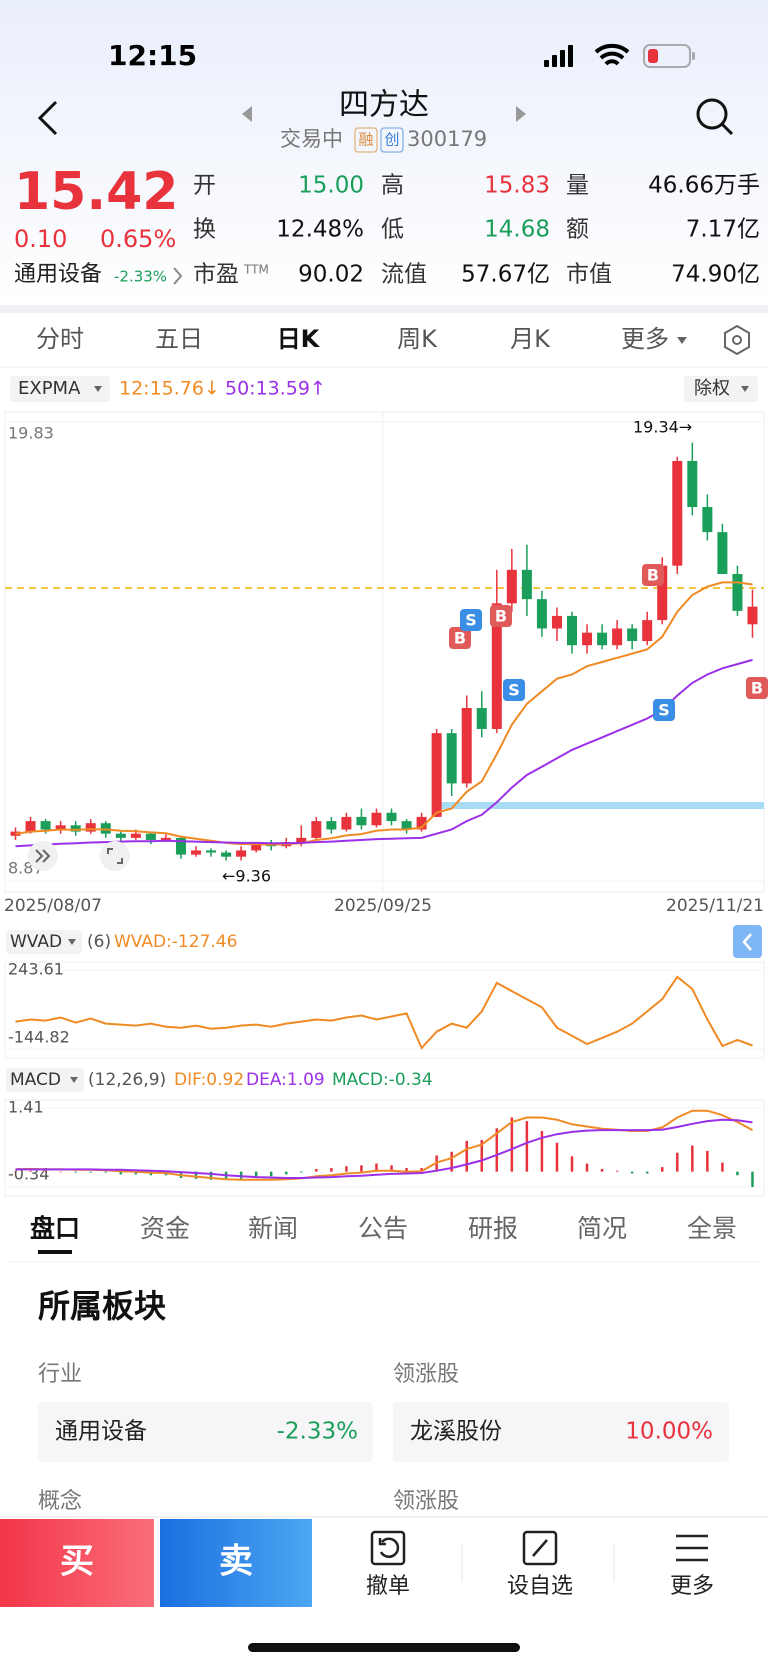 The width and height of the screenshot is (768, 1669). I want to click on period-tab: 更多, so click(645, 339).